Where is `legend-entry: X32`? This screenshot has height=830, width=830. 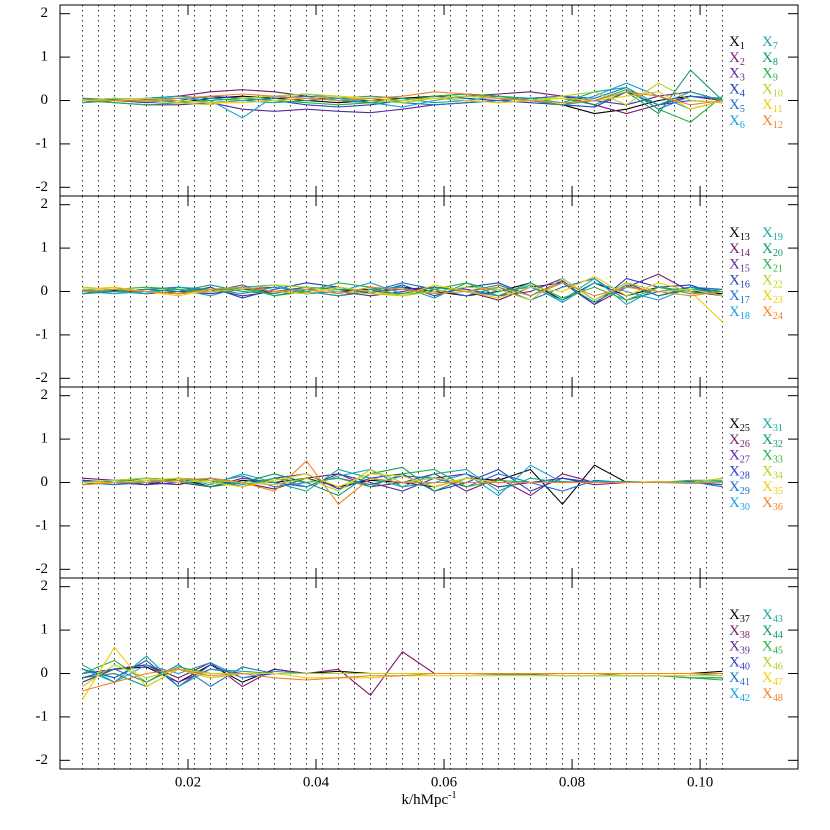 legend-entry: X32 is located at coordinates (772, 441).